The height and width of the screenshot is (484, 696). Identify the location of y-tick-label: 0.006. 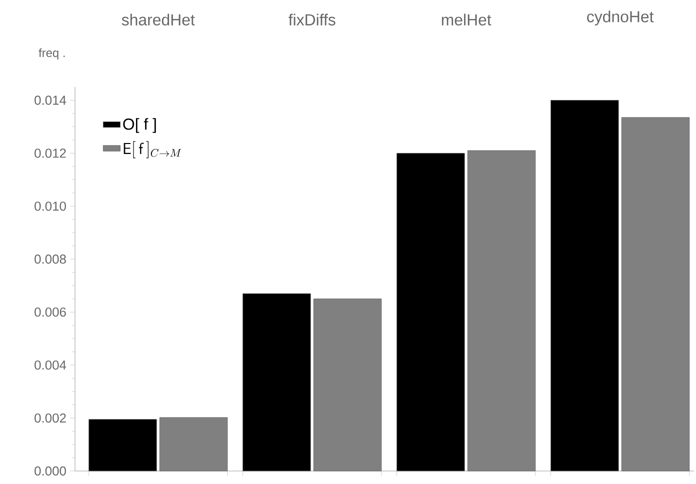
(50, 312).